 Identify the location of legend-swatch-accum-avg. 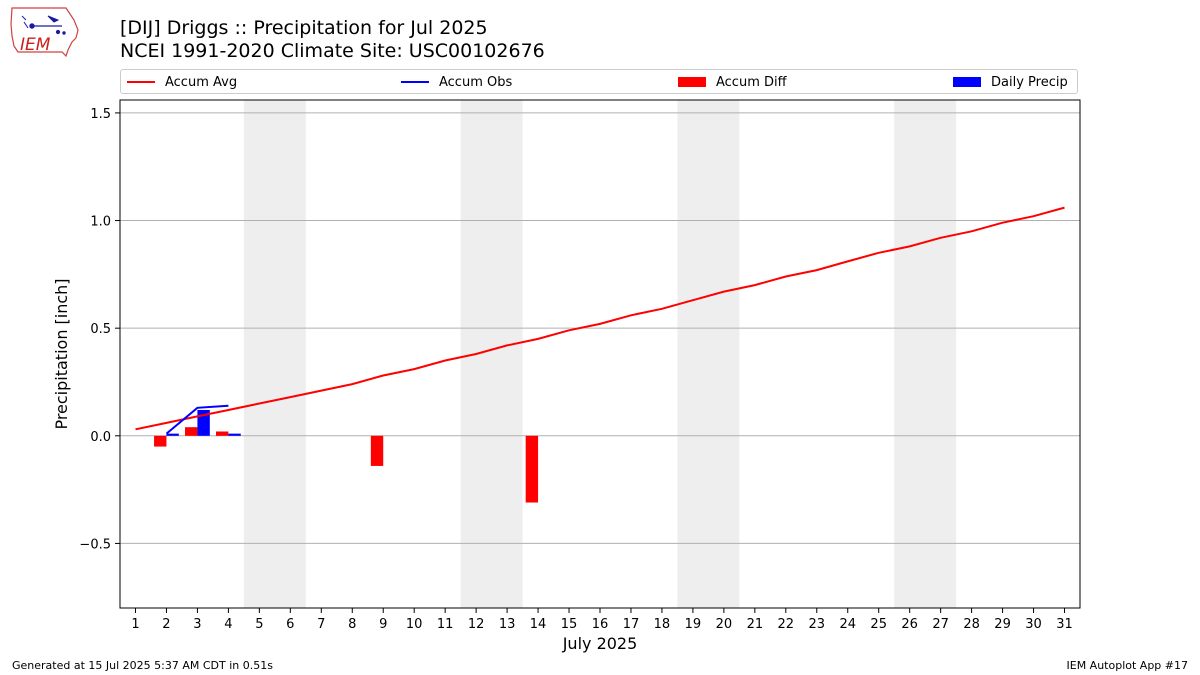
(141, 82).